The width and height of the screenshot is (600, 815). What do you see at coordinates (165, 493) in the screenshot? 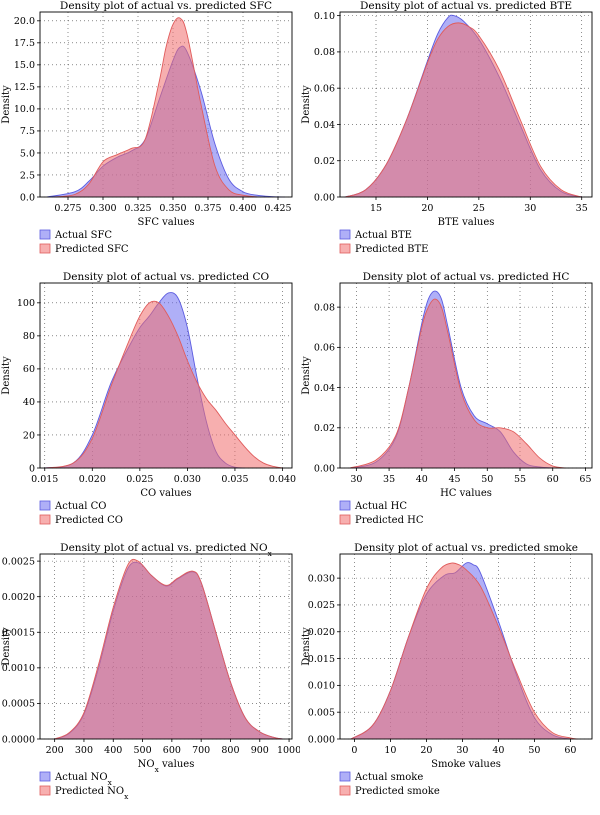
I see `x-axis-label: CO values` at bounding box center [165, 493].